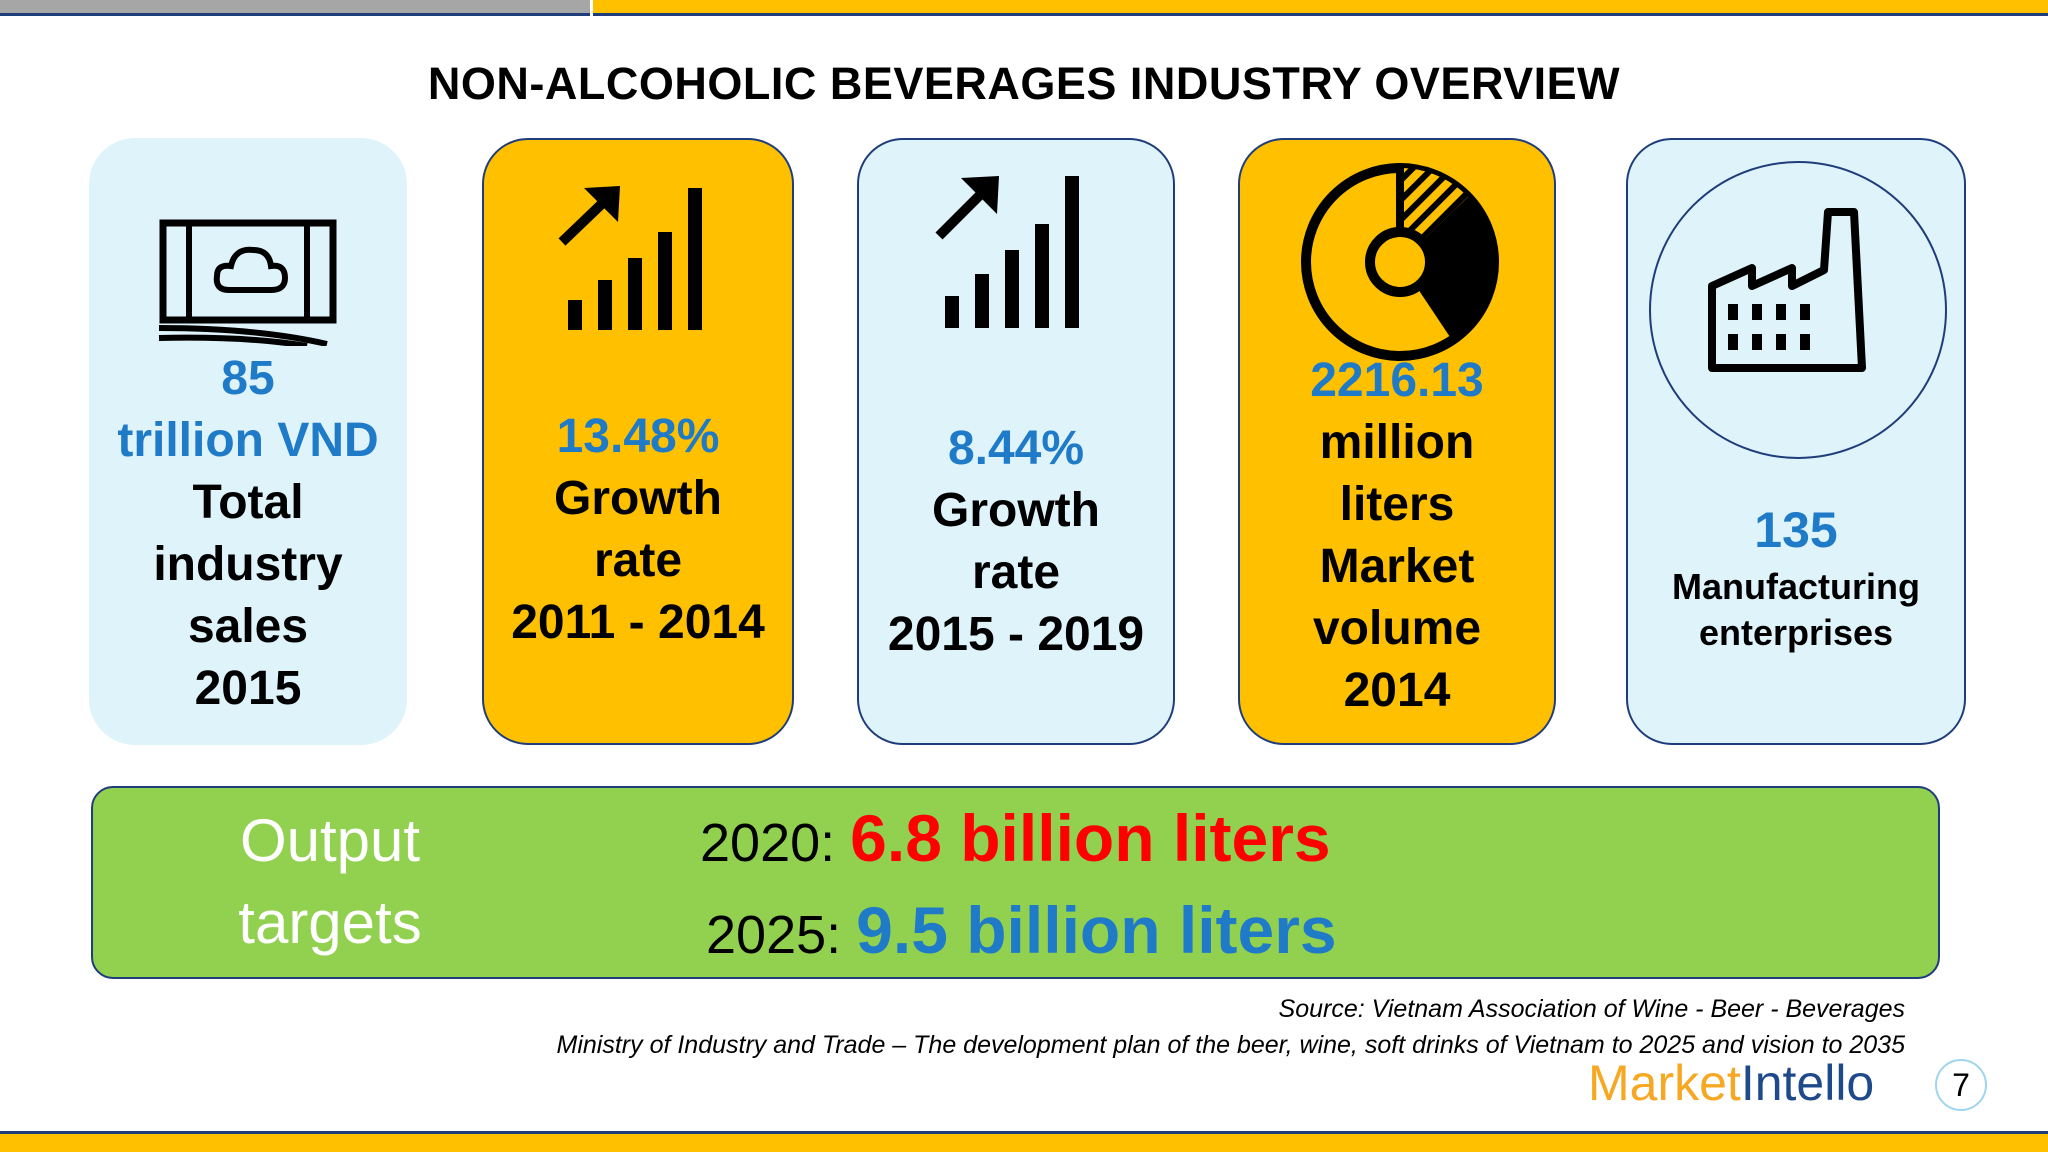 The image size is (2048, 1152). I want to click on target-row-2025: 2025: 9.5 billion liters, so click(1021, 930).